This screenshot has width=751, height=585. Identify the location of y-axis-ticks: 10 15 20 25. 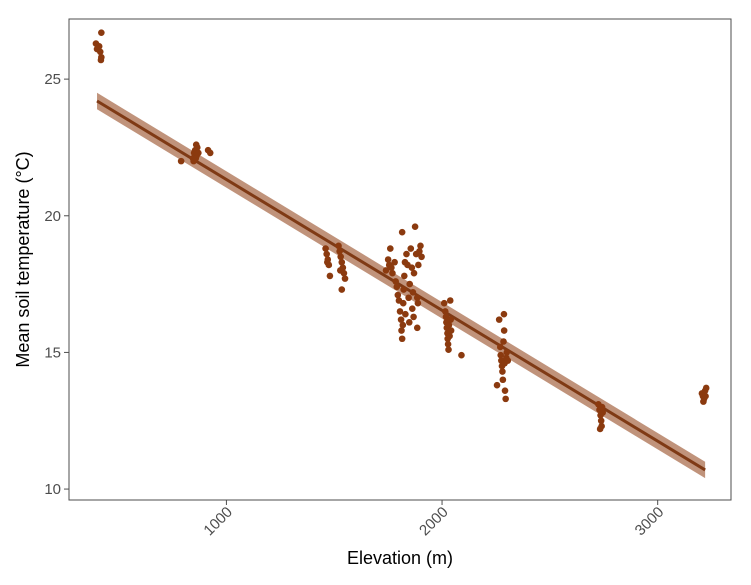
(56, 284).